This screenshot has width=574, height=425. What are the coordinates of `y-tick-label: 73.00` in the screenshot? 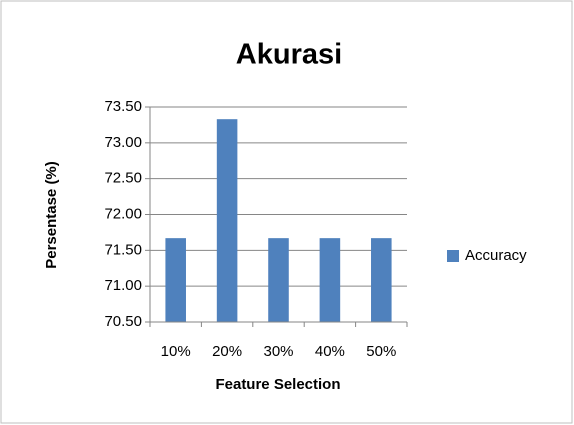 It's located at (123, 142).